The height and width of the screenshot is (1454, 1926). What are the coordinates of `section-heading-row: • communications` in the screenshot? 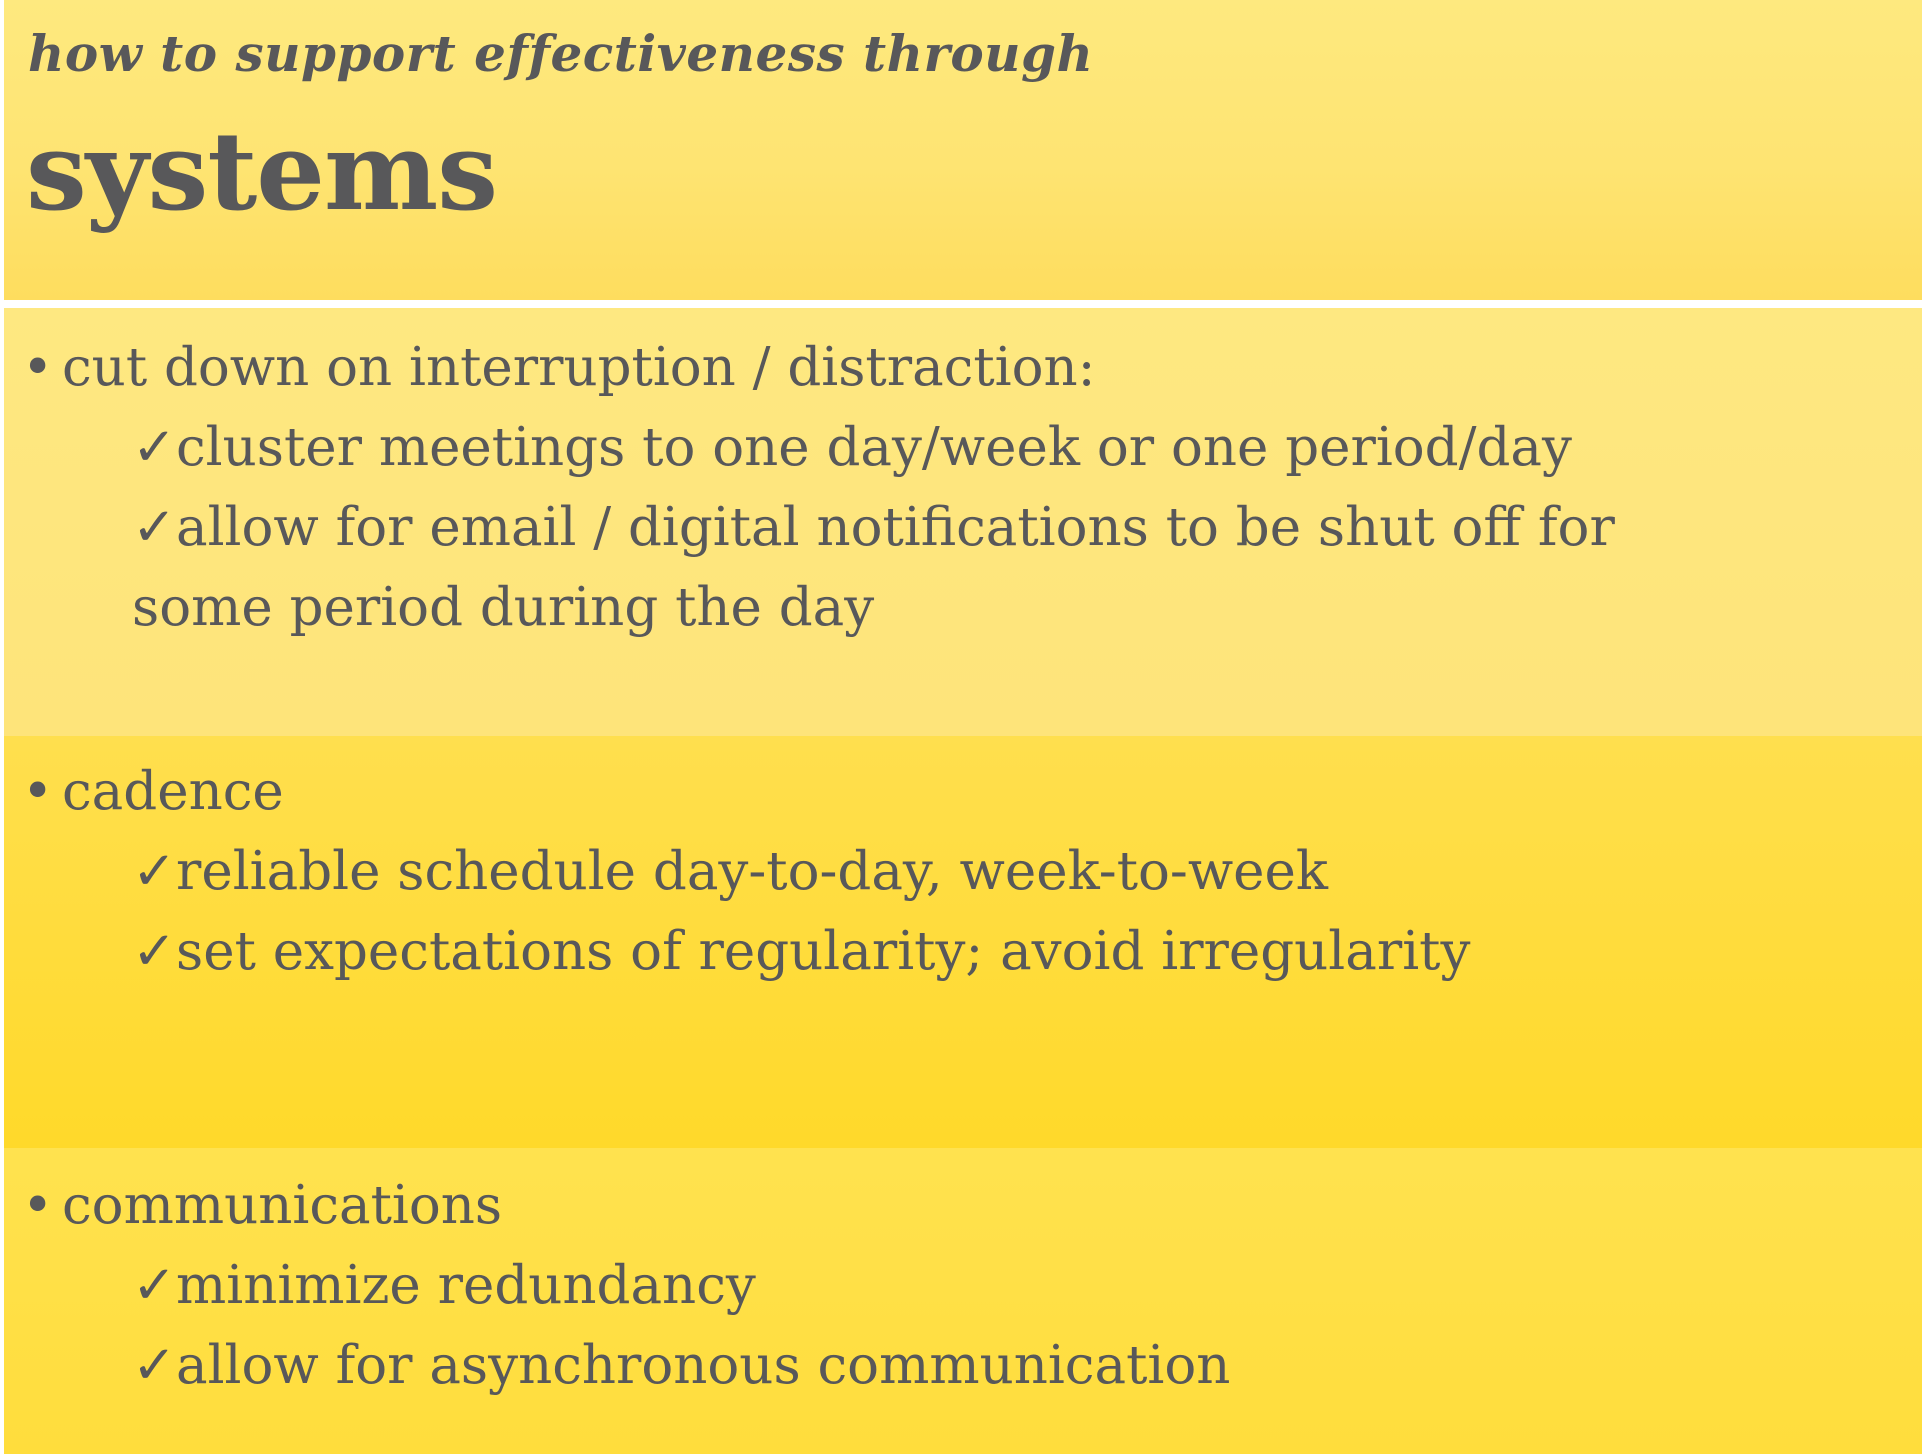 It's located at (626, 1206).